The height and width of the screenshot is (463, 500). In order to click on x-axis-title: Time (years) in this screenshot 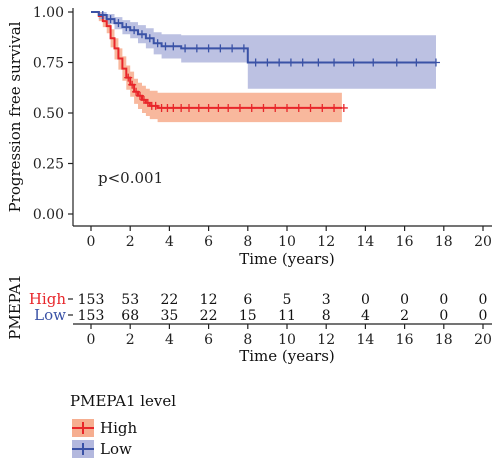, I will do `click(287, 259)`.